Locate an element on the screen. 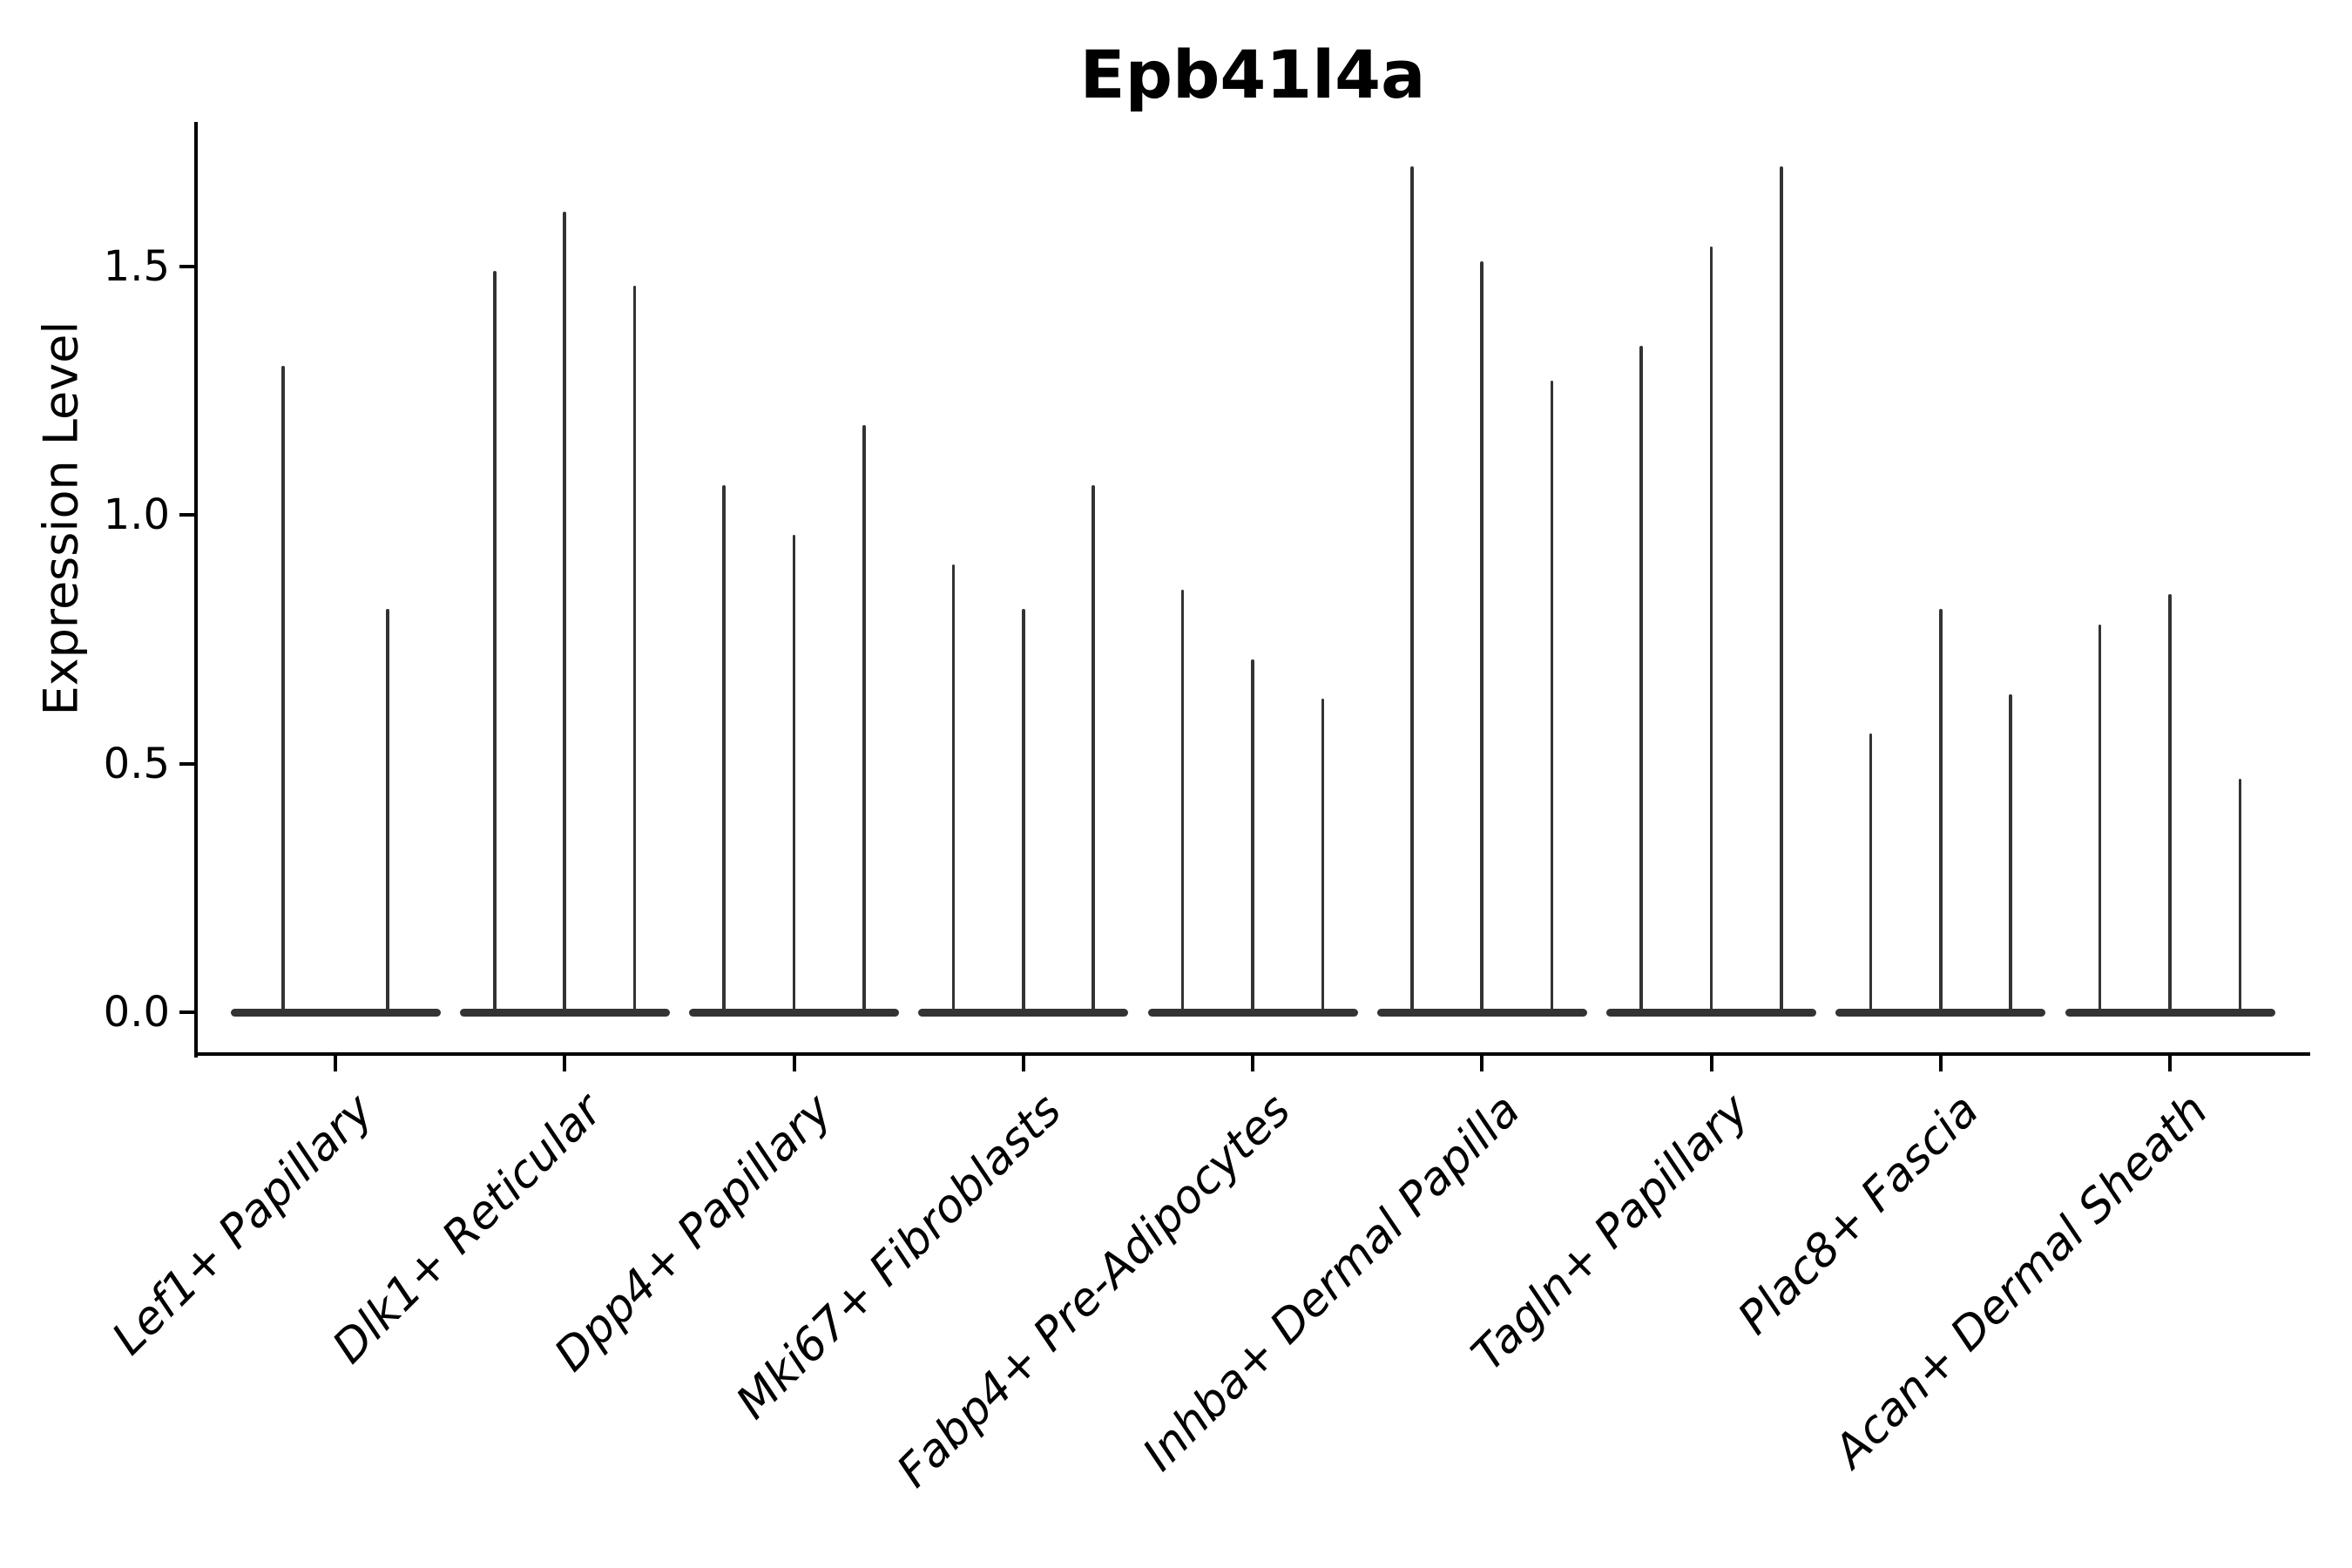 The width and height of the screenshot is (2352, 1568). x-tick-label: Plac8+ Fascia is located at coordinates (1858, 1214).